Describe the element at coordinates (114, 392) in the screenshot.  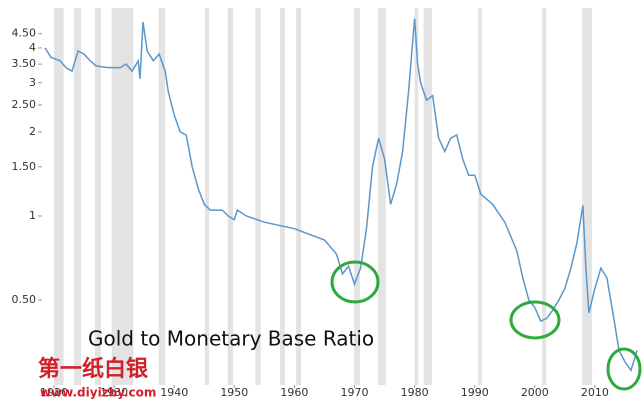
I see `x-tick-label: 1930` at that location.